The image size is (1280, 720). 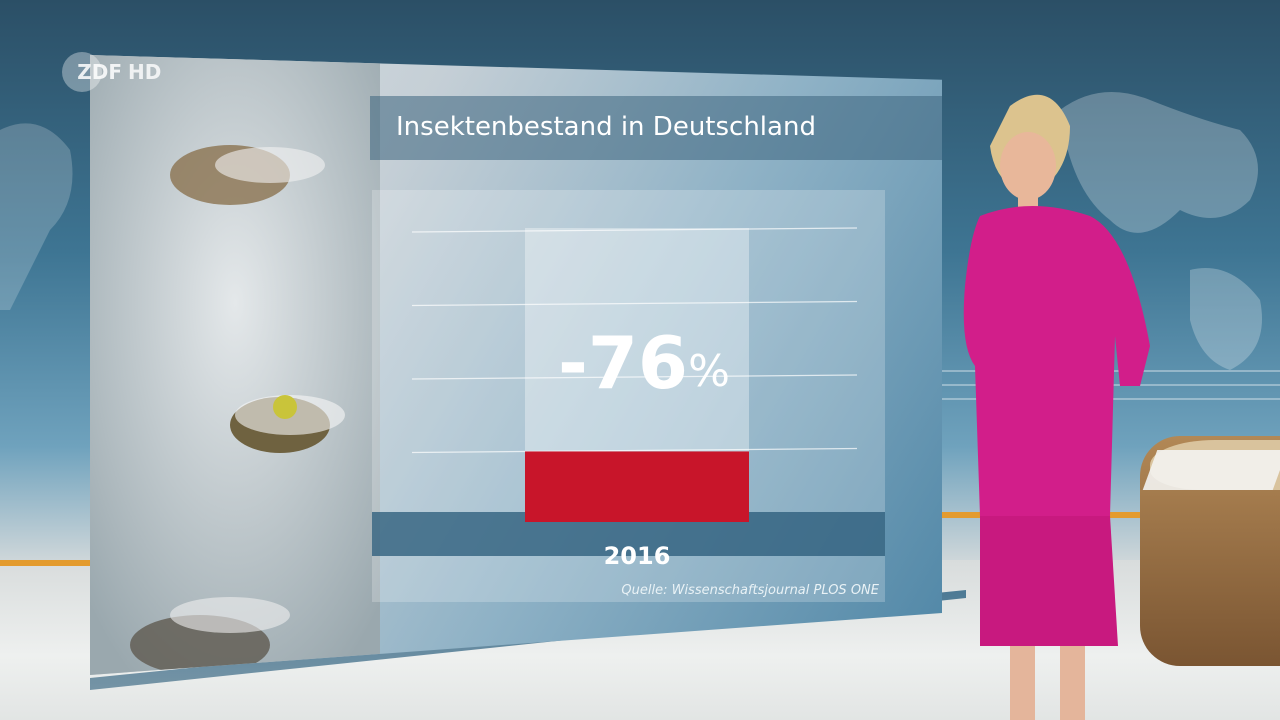 I want to click on channel-logo-text: ZDF, so click(x=99, y=72).